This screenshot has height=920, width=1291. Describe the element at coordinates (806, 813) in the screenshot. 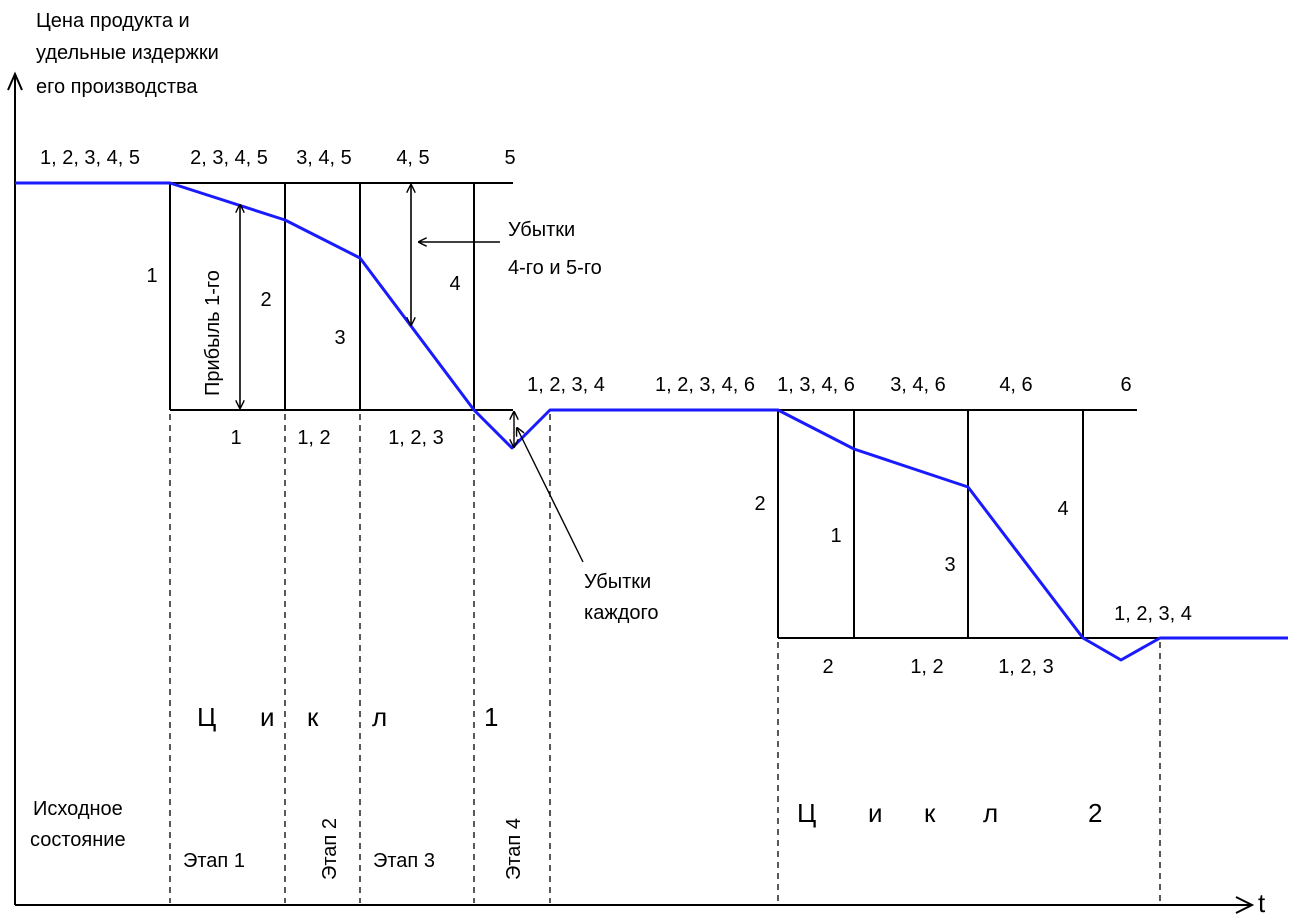

I see `cycle-2-title-letter: Ц` at that location.